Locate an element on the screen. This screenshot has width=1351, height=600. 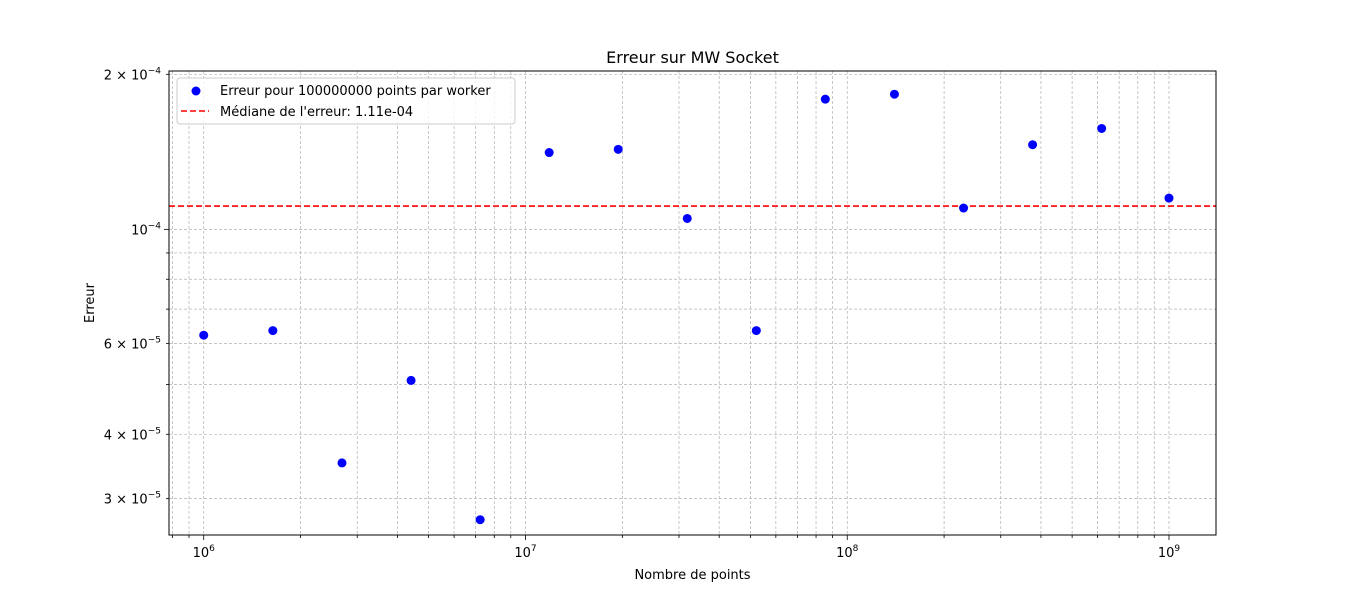
chart-title: Erreur sur MW Socket is located at coordinates (692, 57).